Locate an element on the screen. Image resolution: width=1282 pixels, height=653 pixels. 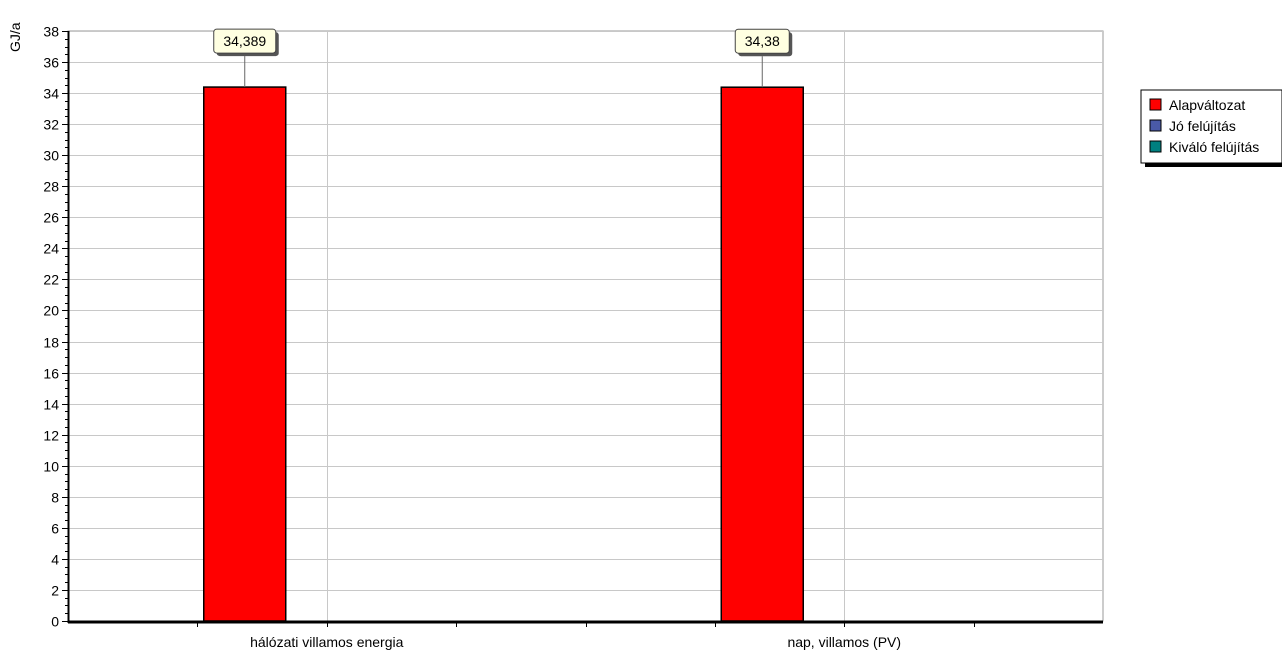
legend: Alapváltozat Jó felújítás Kiváló felújítás is located at coordinates (1211, 128).